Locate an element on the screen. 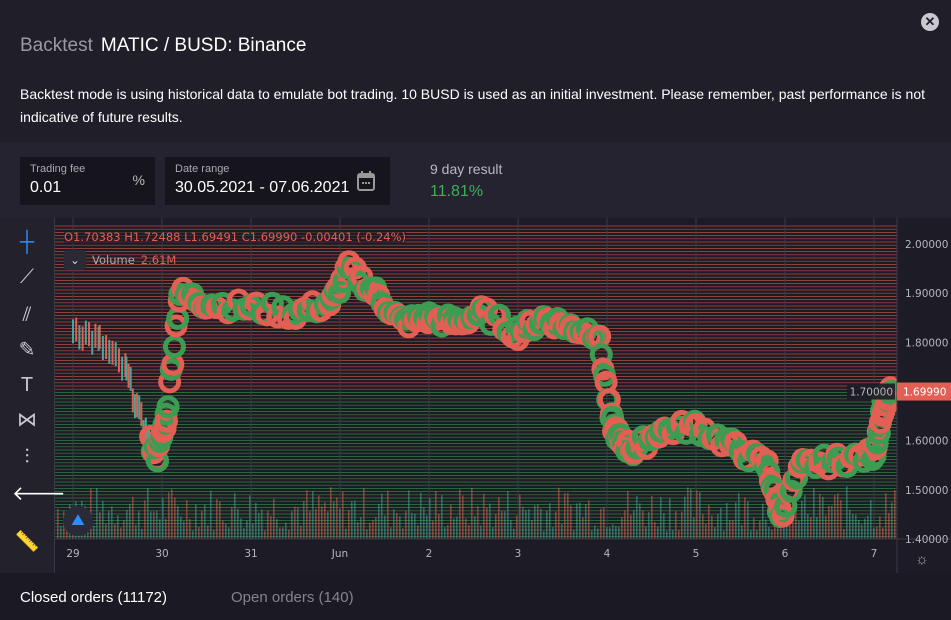 This screenshot has width=951, height=620. drawing-toolbar: ┼ ⟋ ⫽ ✎ T ⋈ ⫶ 🡐 📏 is located at coordinates (33, 395).